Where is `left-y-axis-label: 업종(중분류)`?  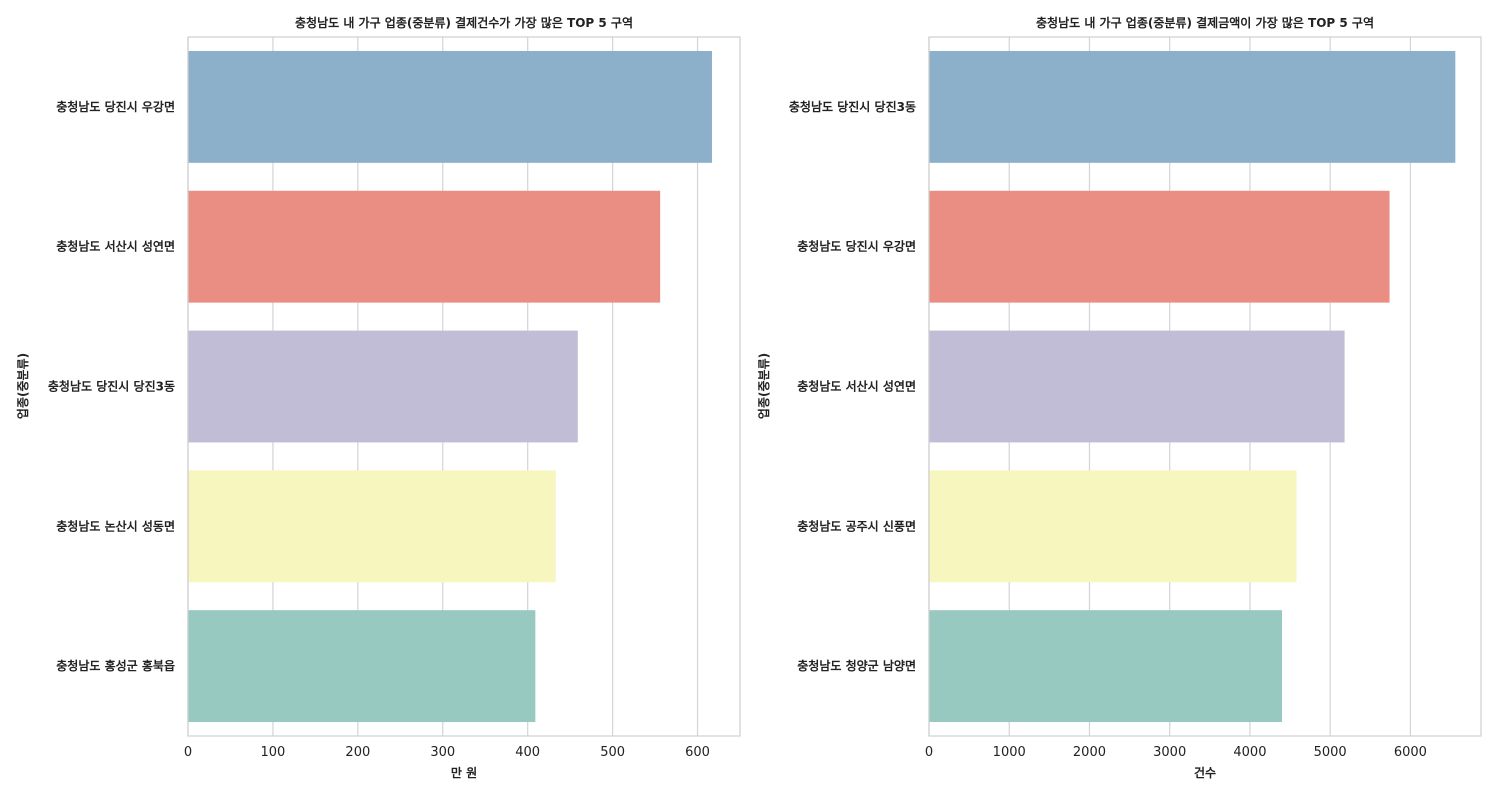
left-y-axis-label: 업종(중분류) is located at coordinates (23, 386).